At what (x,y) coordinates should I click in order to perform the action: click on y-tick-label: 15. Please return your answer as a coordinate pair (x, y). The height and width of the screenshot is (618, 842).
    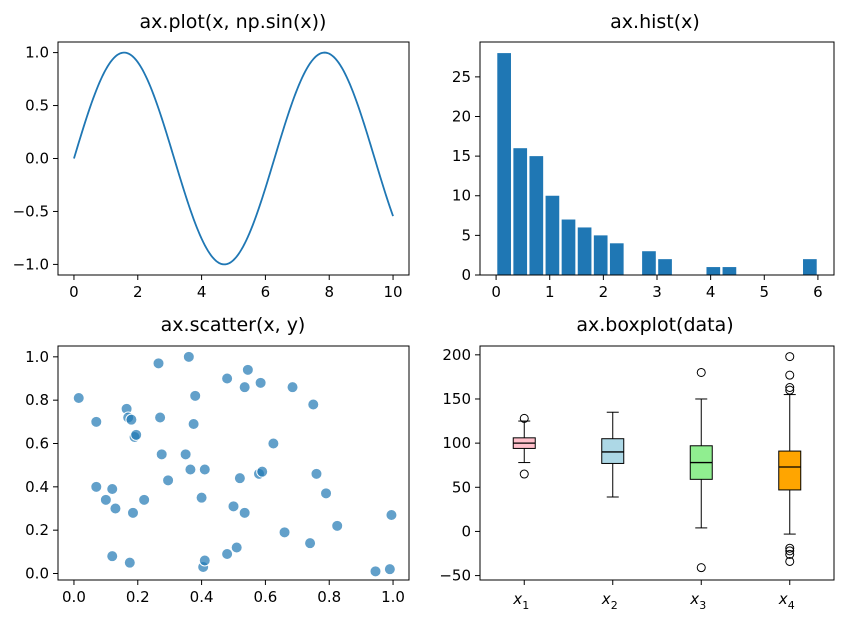
    Looking at the image, I should click on (461, 156).